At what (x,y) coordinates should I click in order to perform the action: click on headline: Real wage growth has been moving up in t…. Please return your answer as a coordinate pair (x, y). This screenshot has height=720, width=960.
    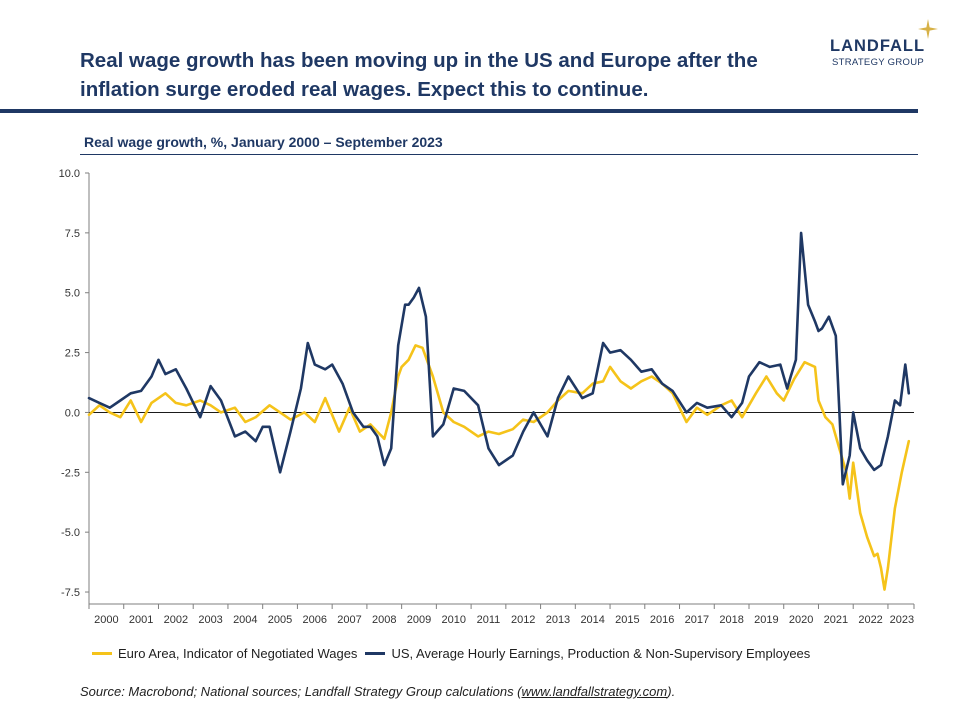
    Looking at the image, I should click on (440, 75).